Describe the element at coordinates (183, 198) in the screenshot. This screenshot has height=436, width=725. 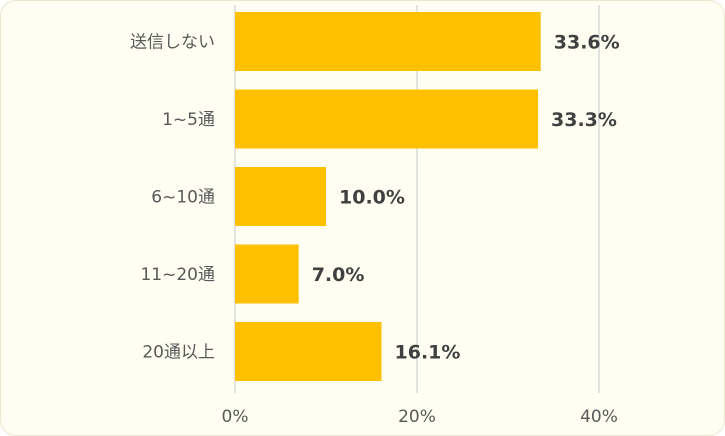
I see `category-label-2: 6~10通` at that location.